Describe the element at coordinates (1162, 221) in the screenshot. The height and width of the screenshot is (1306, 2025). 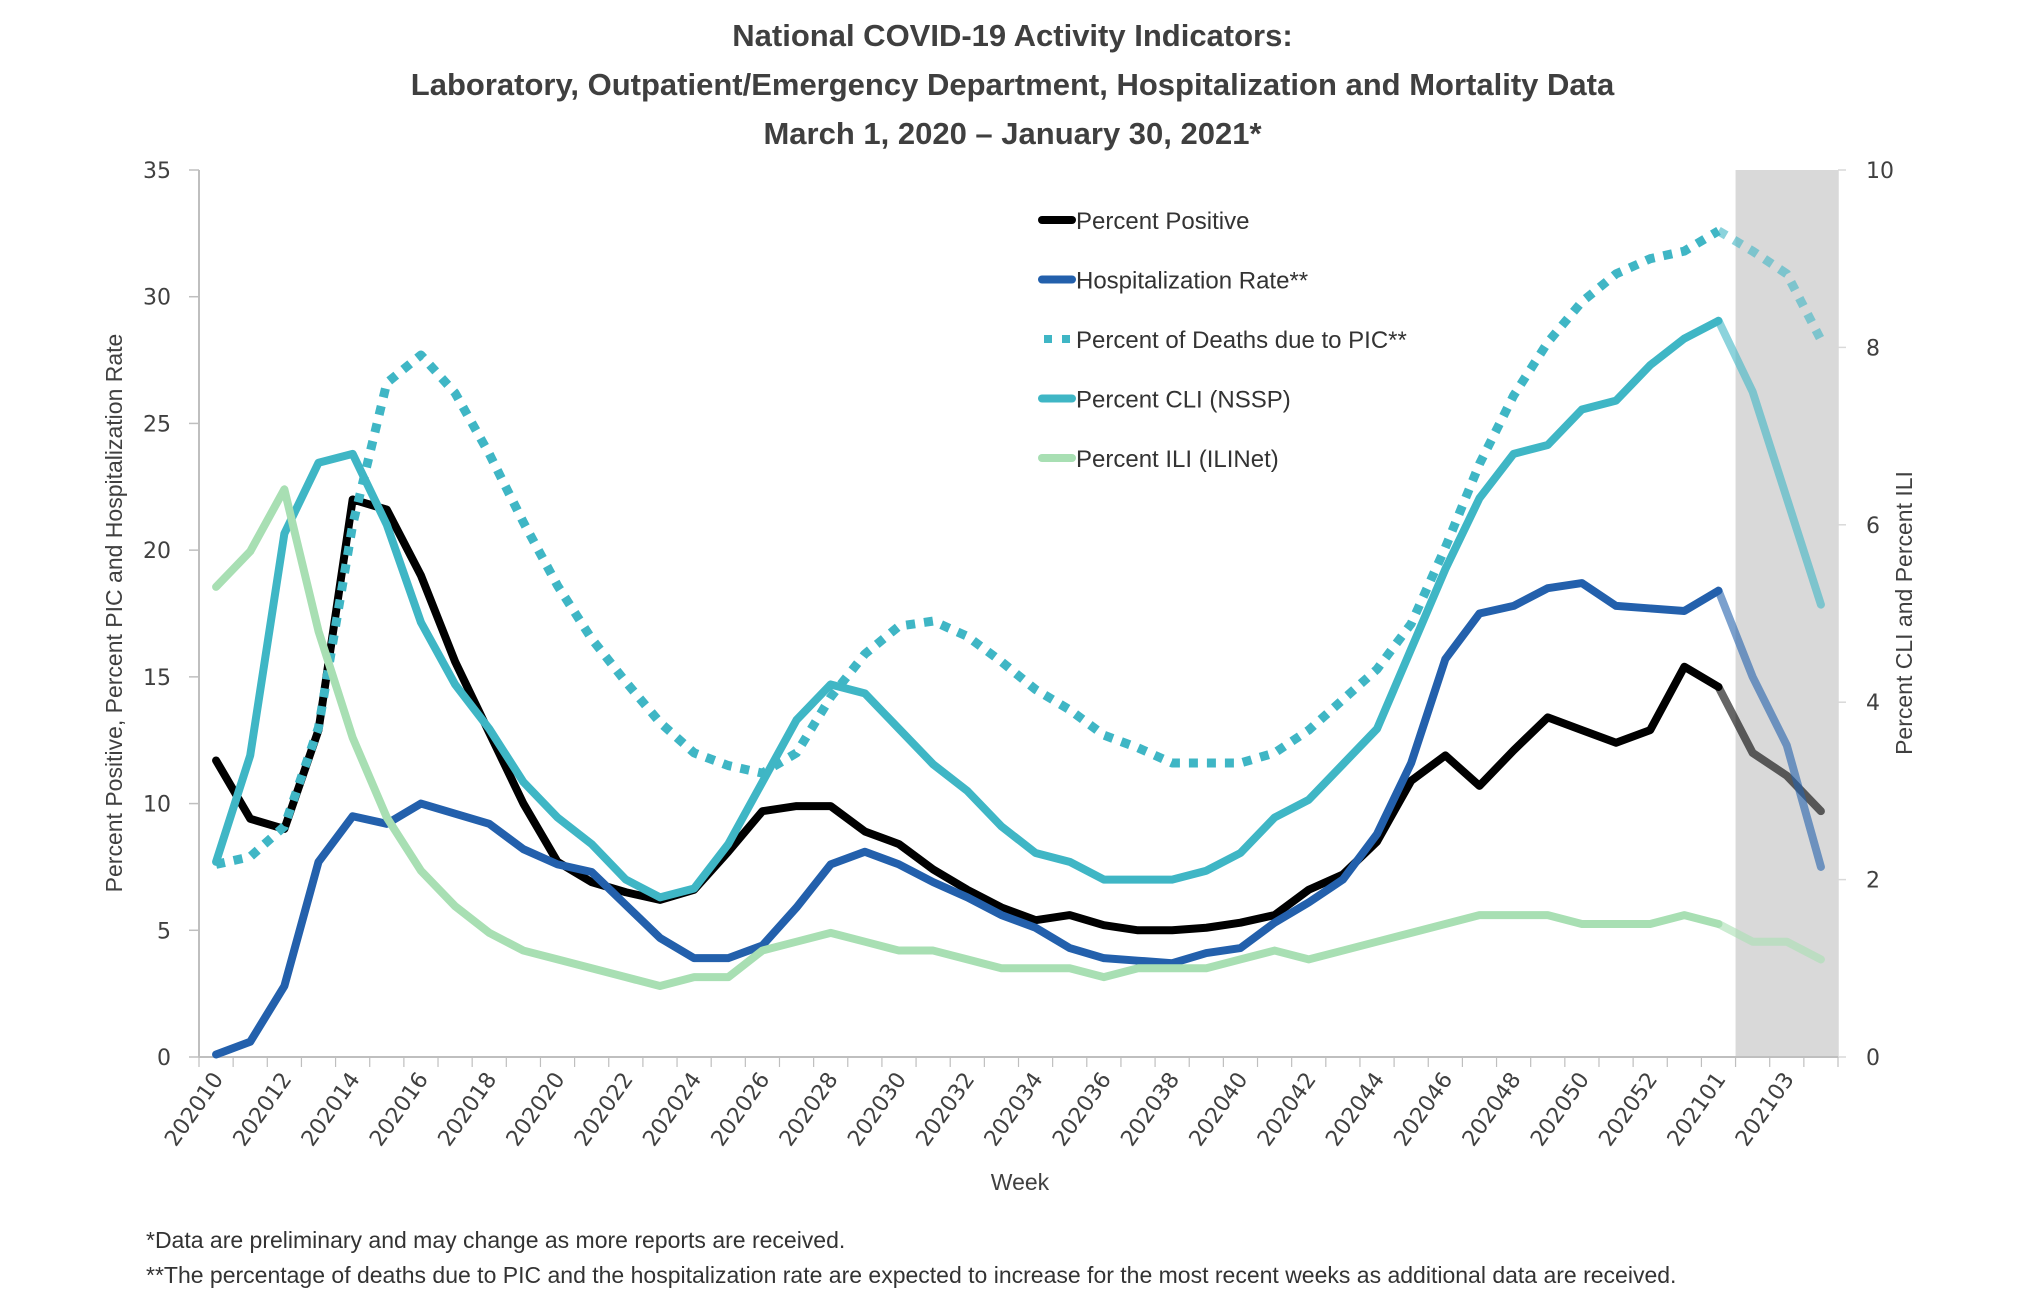
I see `legend-label-percent-positive: Percent Positive` at that location.